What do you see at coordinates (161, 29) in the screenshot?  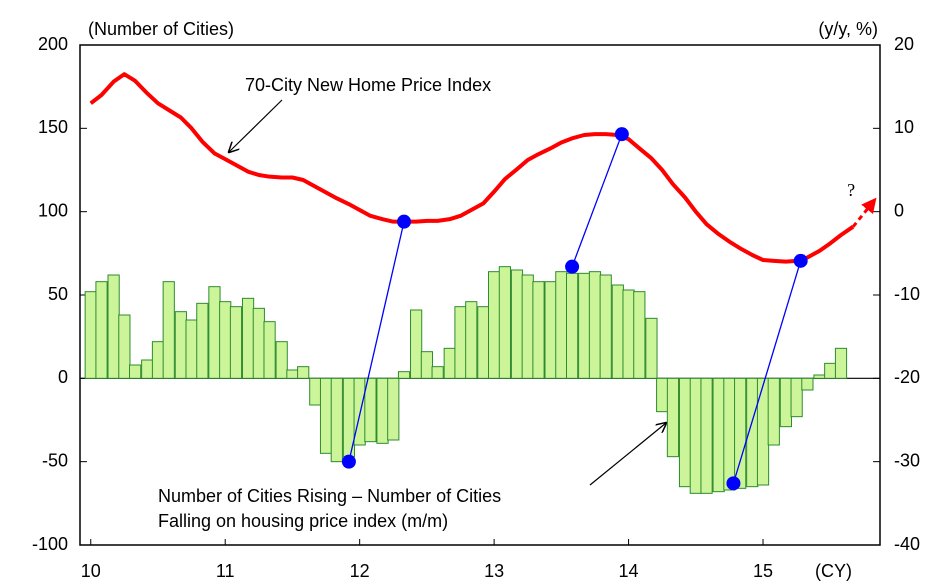 I see `y-axis-label: (Number of Cities)` at bounding box center [161, 29].